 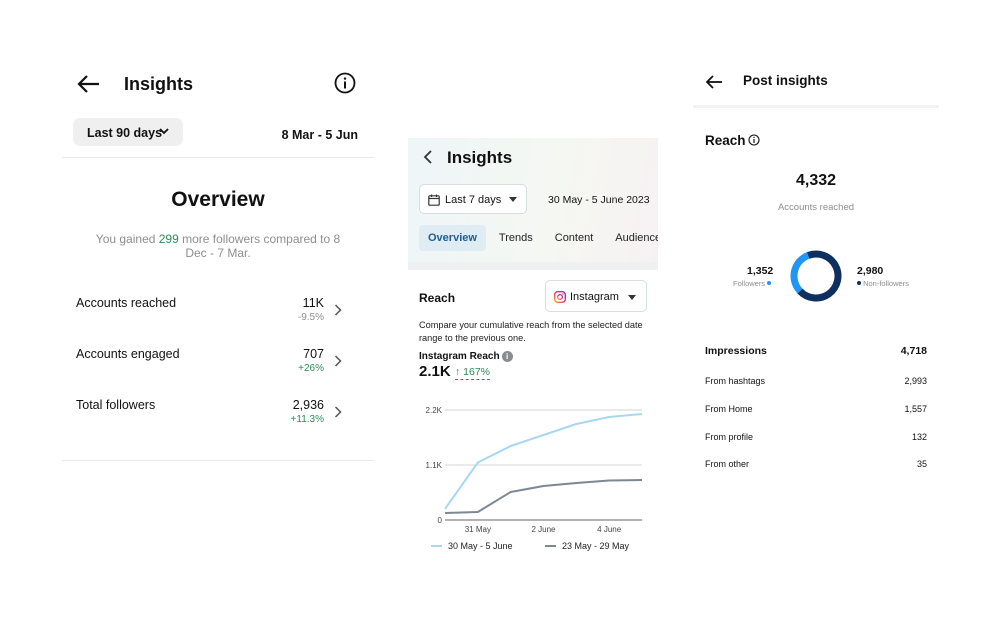 I want to click on tab-overview: Overview, so click(x=452, y=238).